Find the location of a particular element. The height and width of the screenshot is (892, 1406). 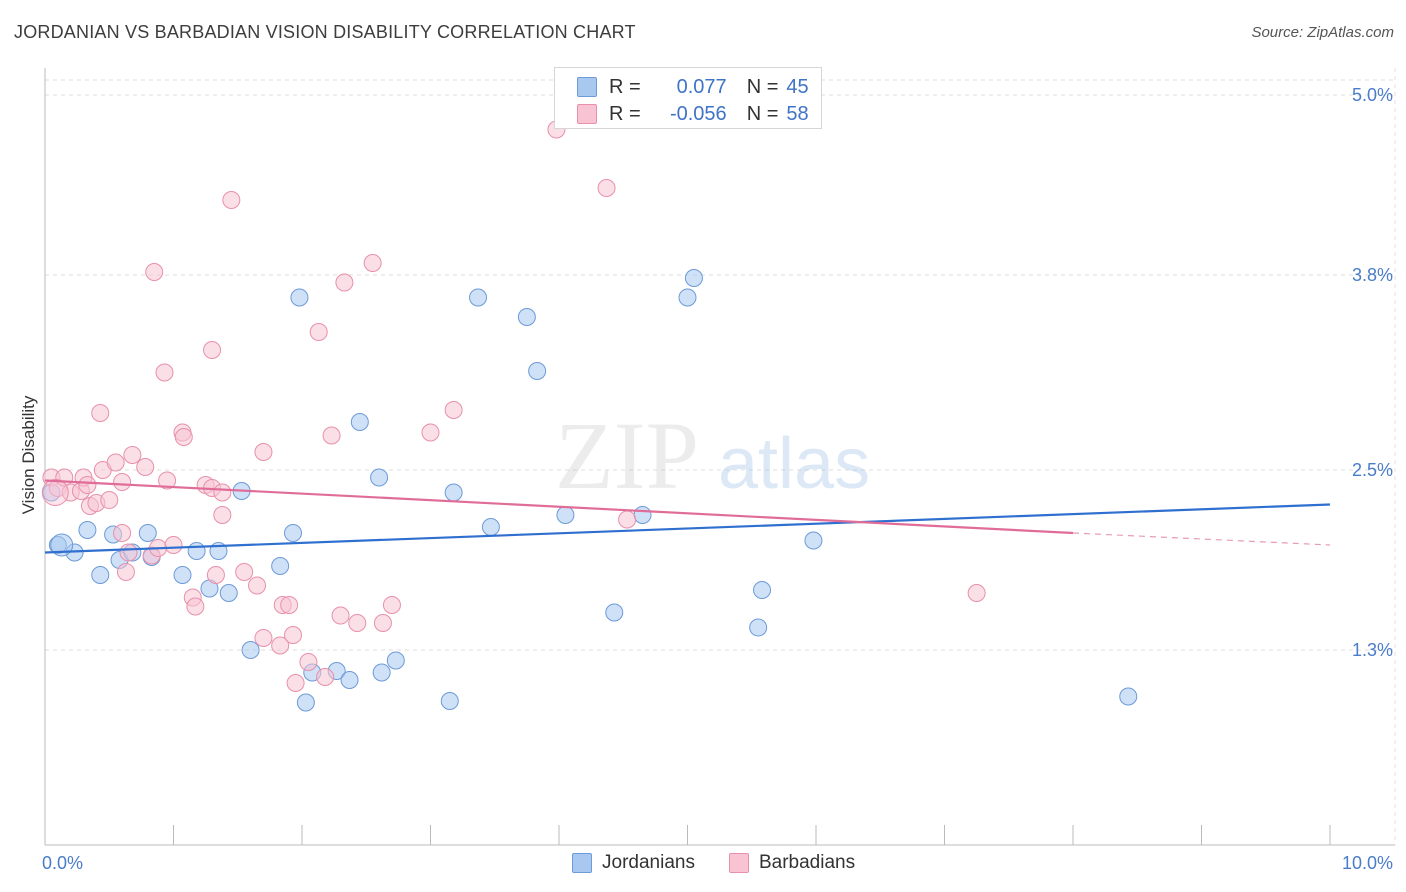

series-swatch-jordanians is located at coordinates (582, 863).